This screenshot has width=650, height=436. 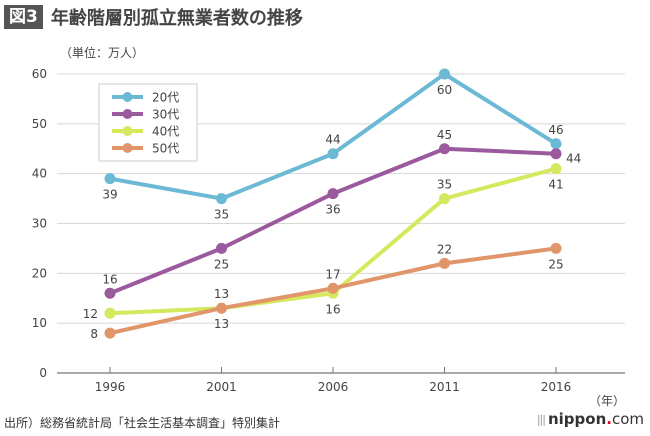 I want to click on y-tick-label: 10, so click(x=39, y=323).